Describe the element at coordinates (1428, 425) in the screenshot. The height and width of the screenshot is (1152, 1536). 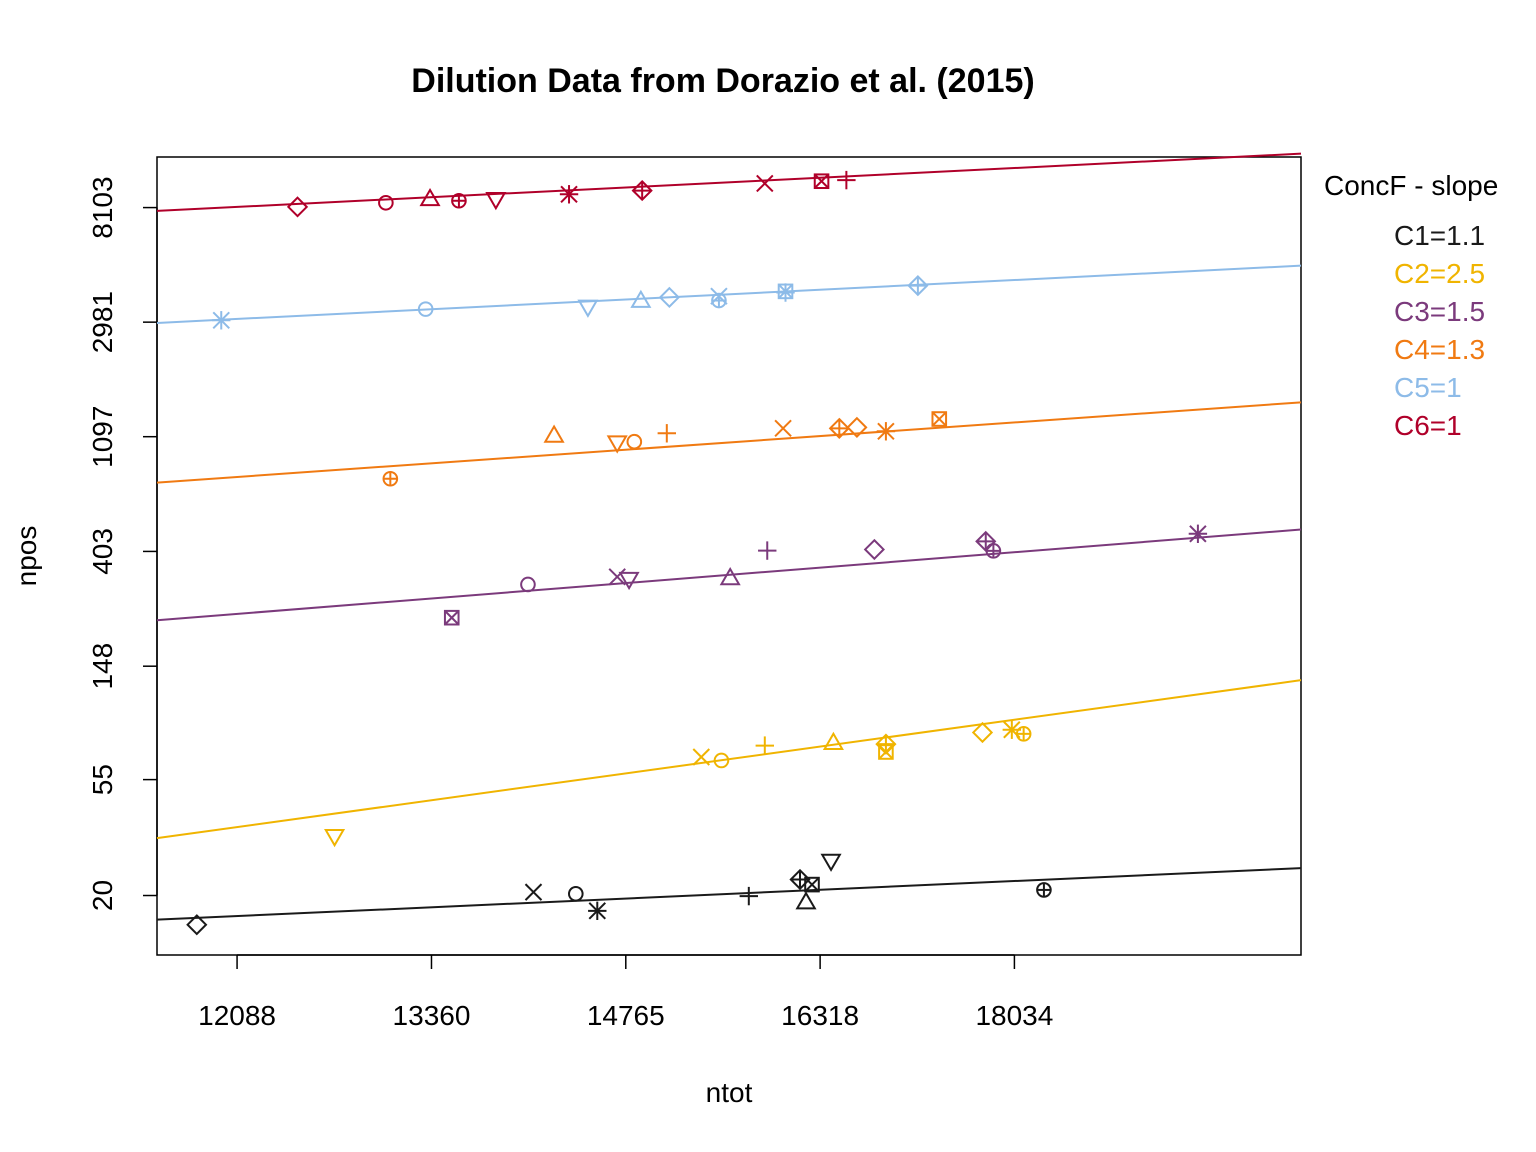
I see `legend-entry-6: C6=1` at that location.